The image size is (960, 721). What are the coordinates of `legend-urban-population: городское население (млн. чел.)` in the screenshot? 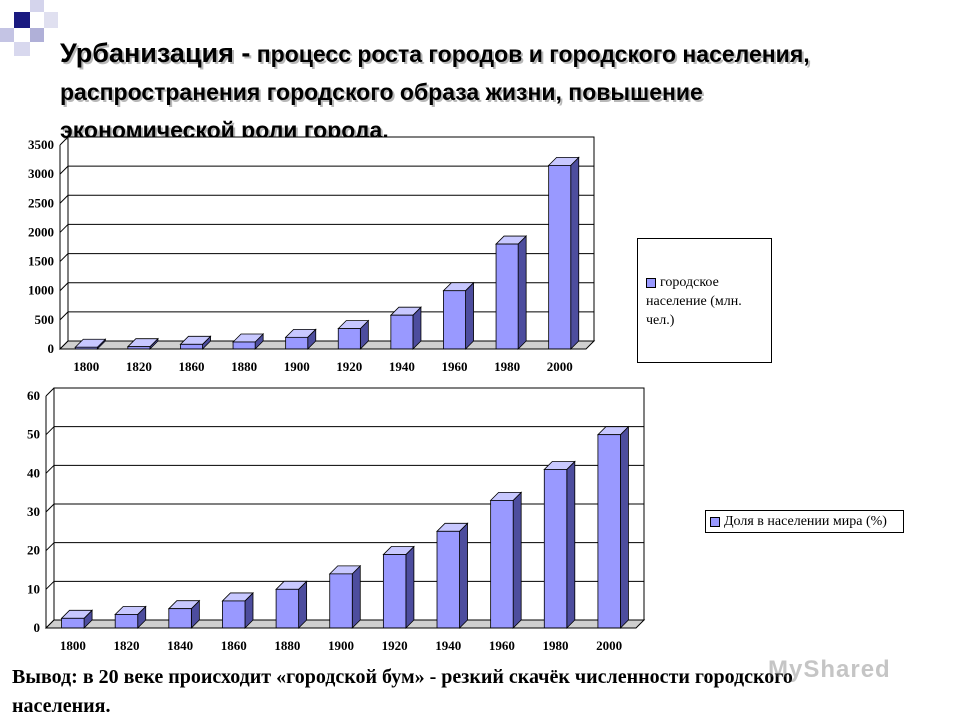 It's located at (704, 300).